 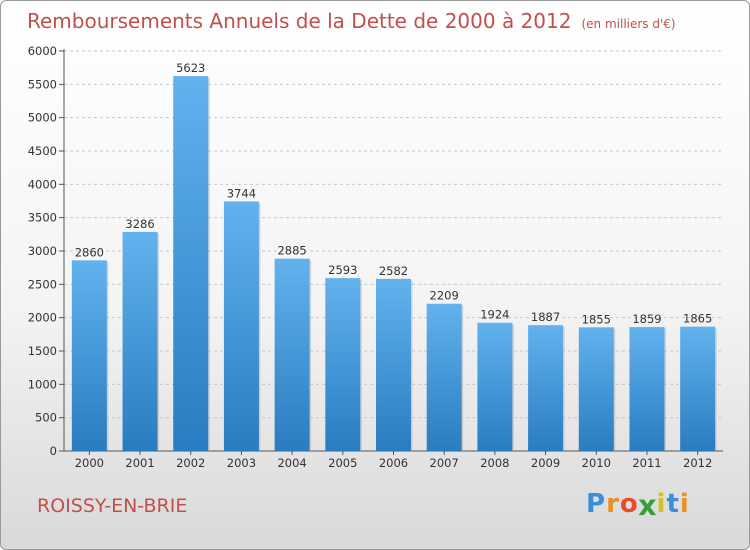 I want to click on data-label: 1924, so click(x=494, y=315).